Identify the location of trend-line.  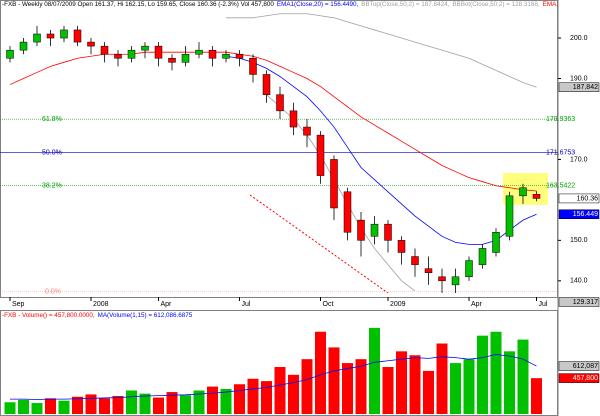
(319, 244).